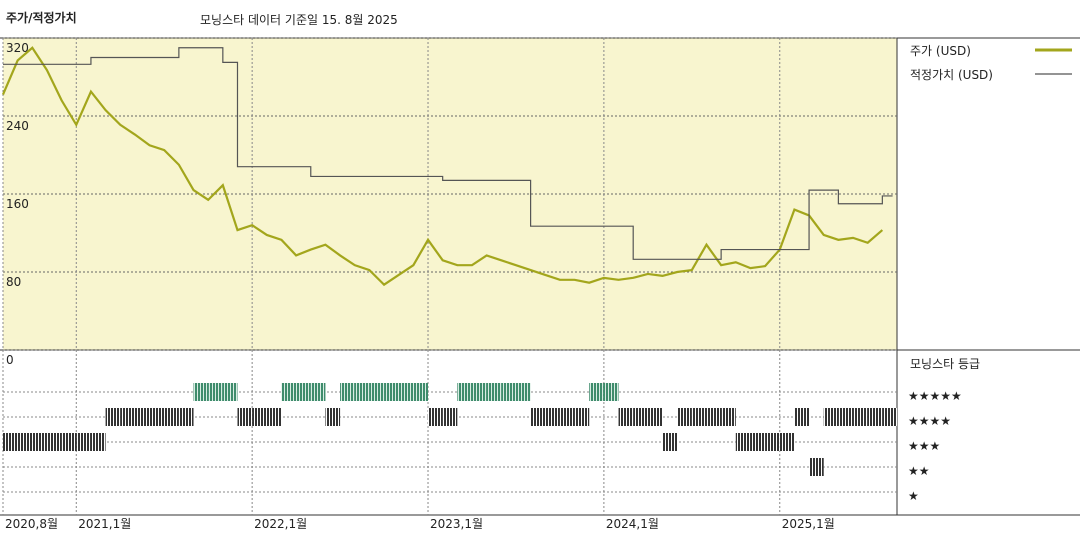  What do you see at coordinates (280, 524) in the screenshot?
I see `x-tick-label: 2022,1월` at bounding box center [280, 524].